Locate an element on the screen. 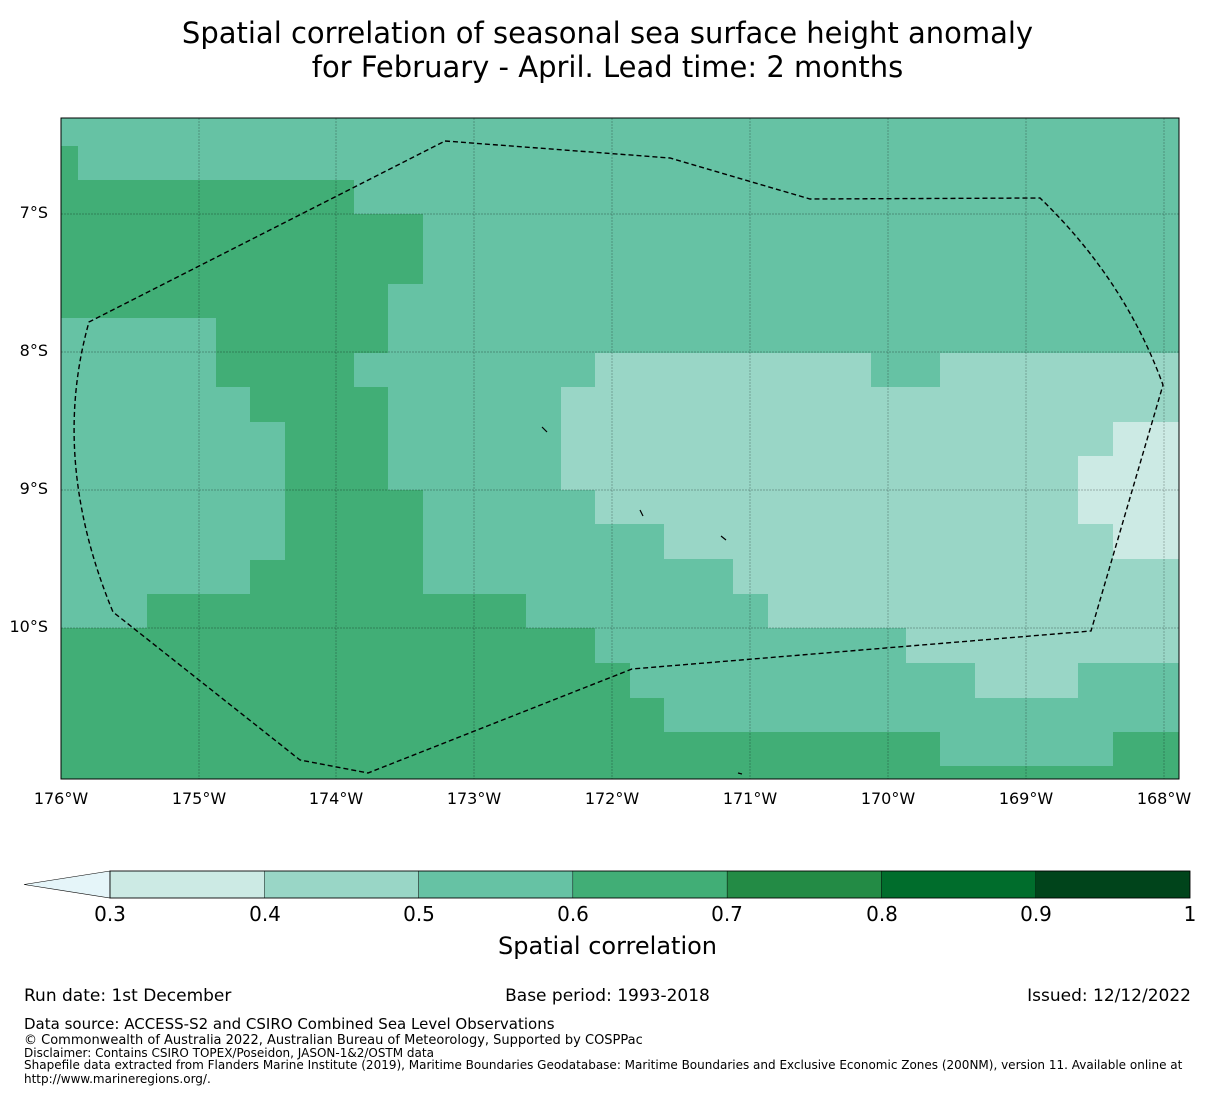 The width and height of the screenshot is (1215, 1095). islands is located at coordinates (642, 600).